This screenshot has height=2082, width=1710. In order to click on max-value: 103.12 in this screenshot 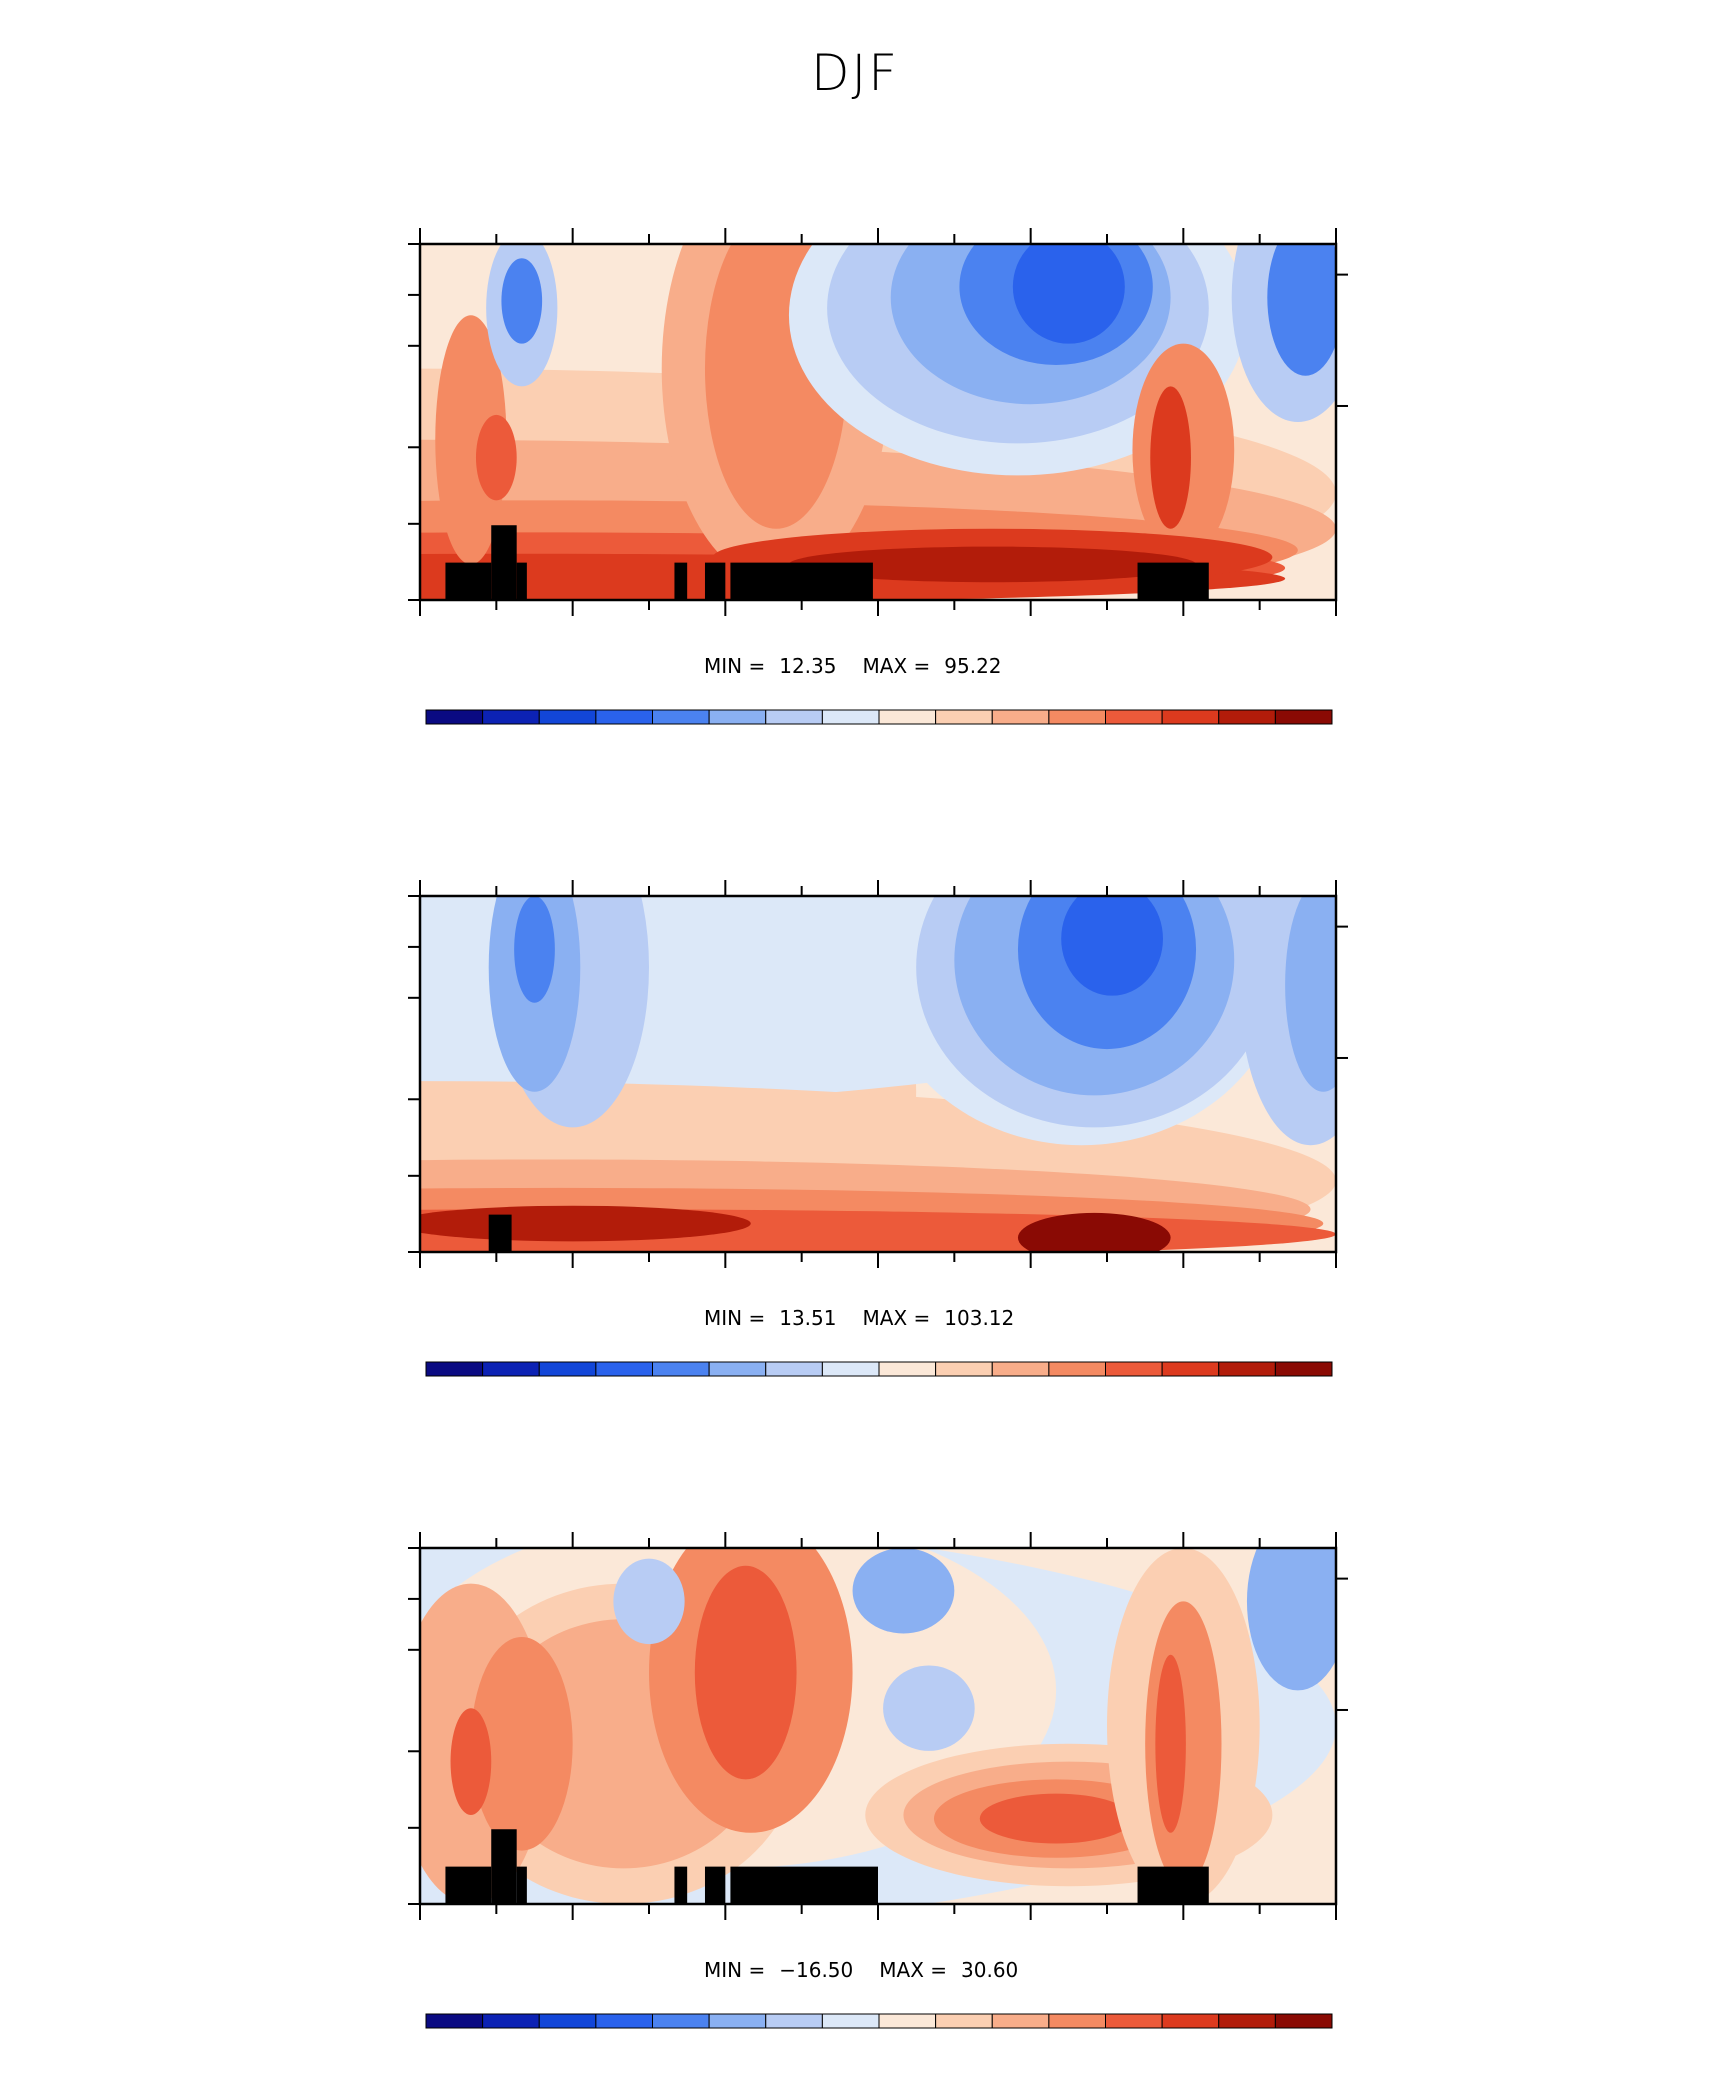, I will do `click(979, 1318)`.